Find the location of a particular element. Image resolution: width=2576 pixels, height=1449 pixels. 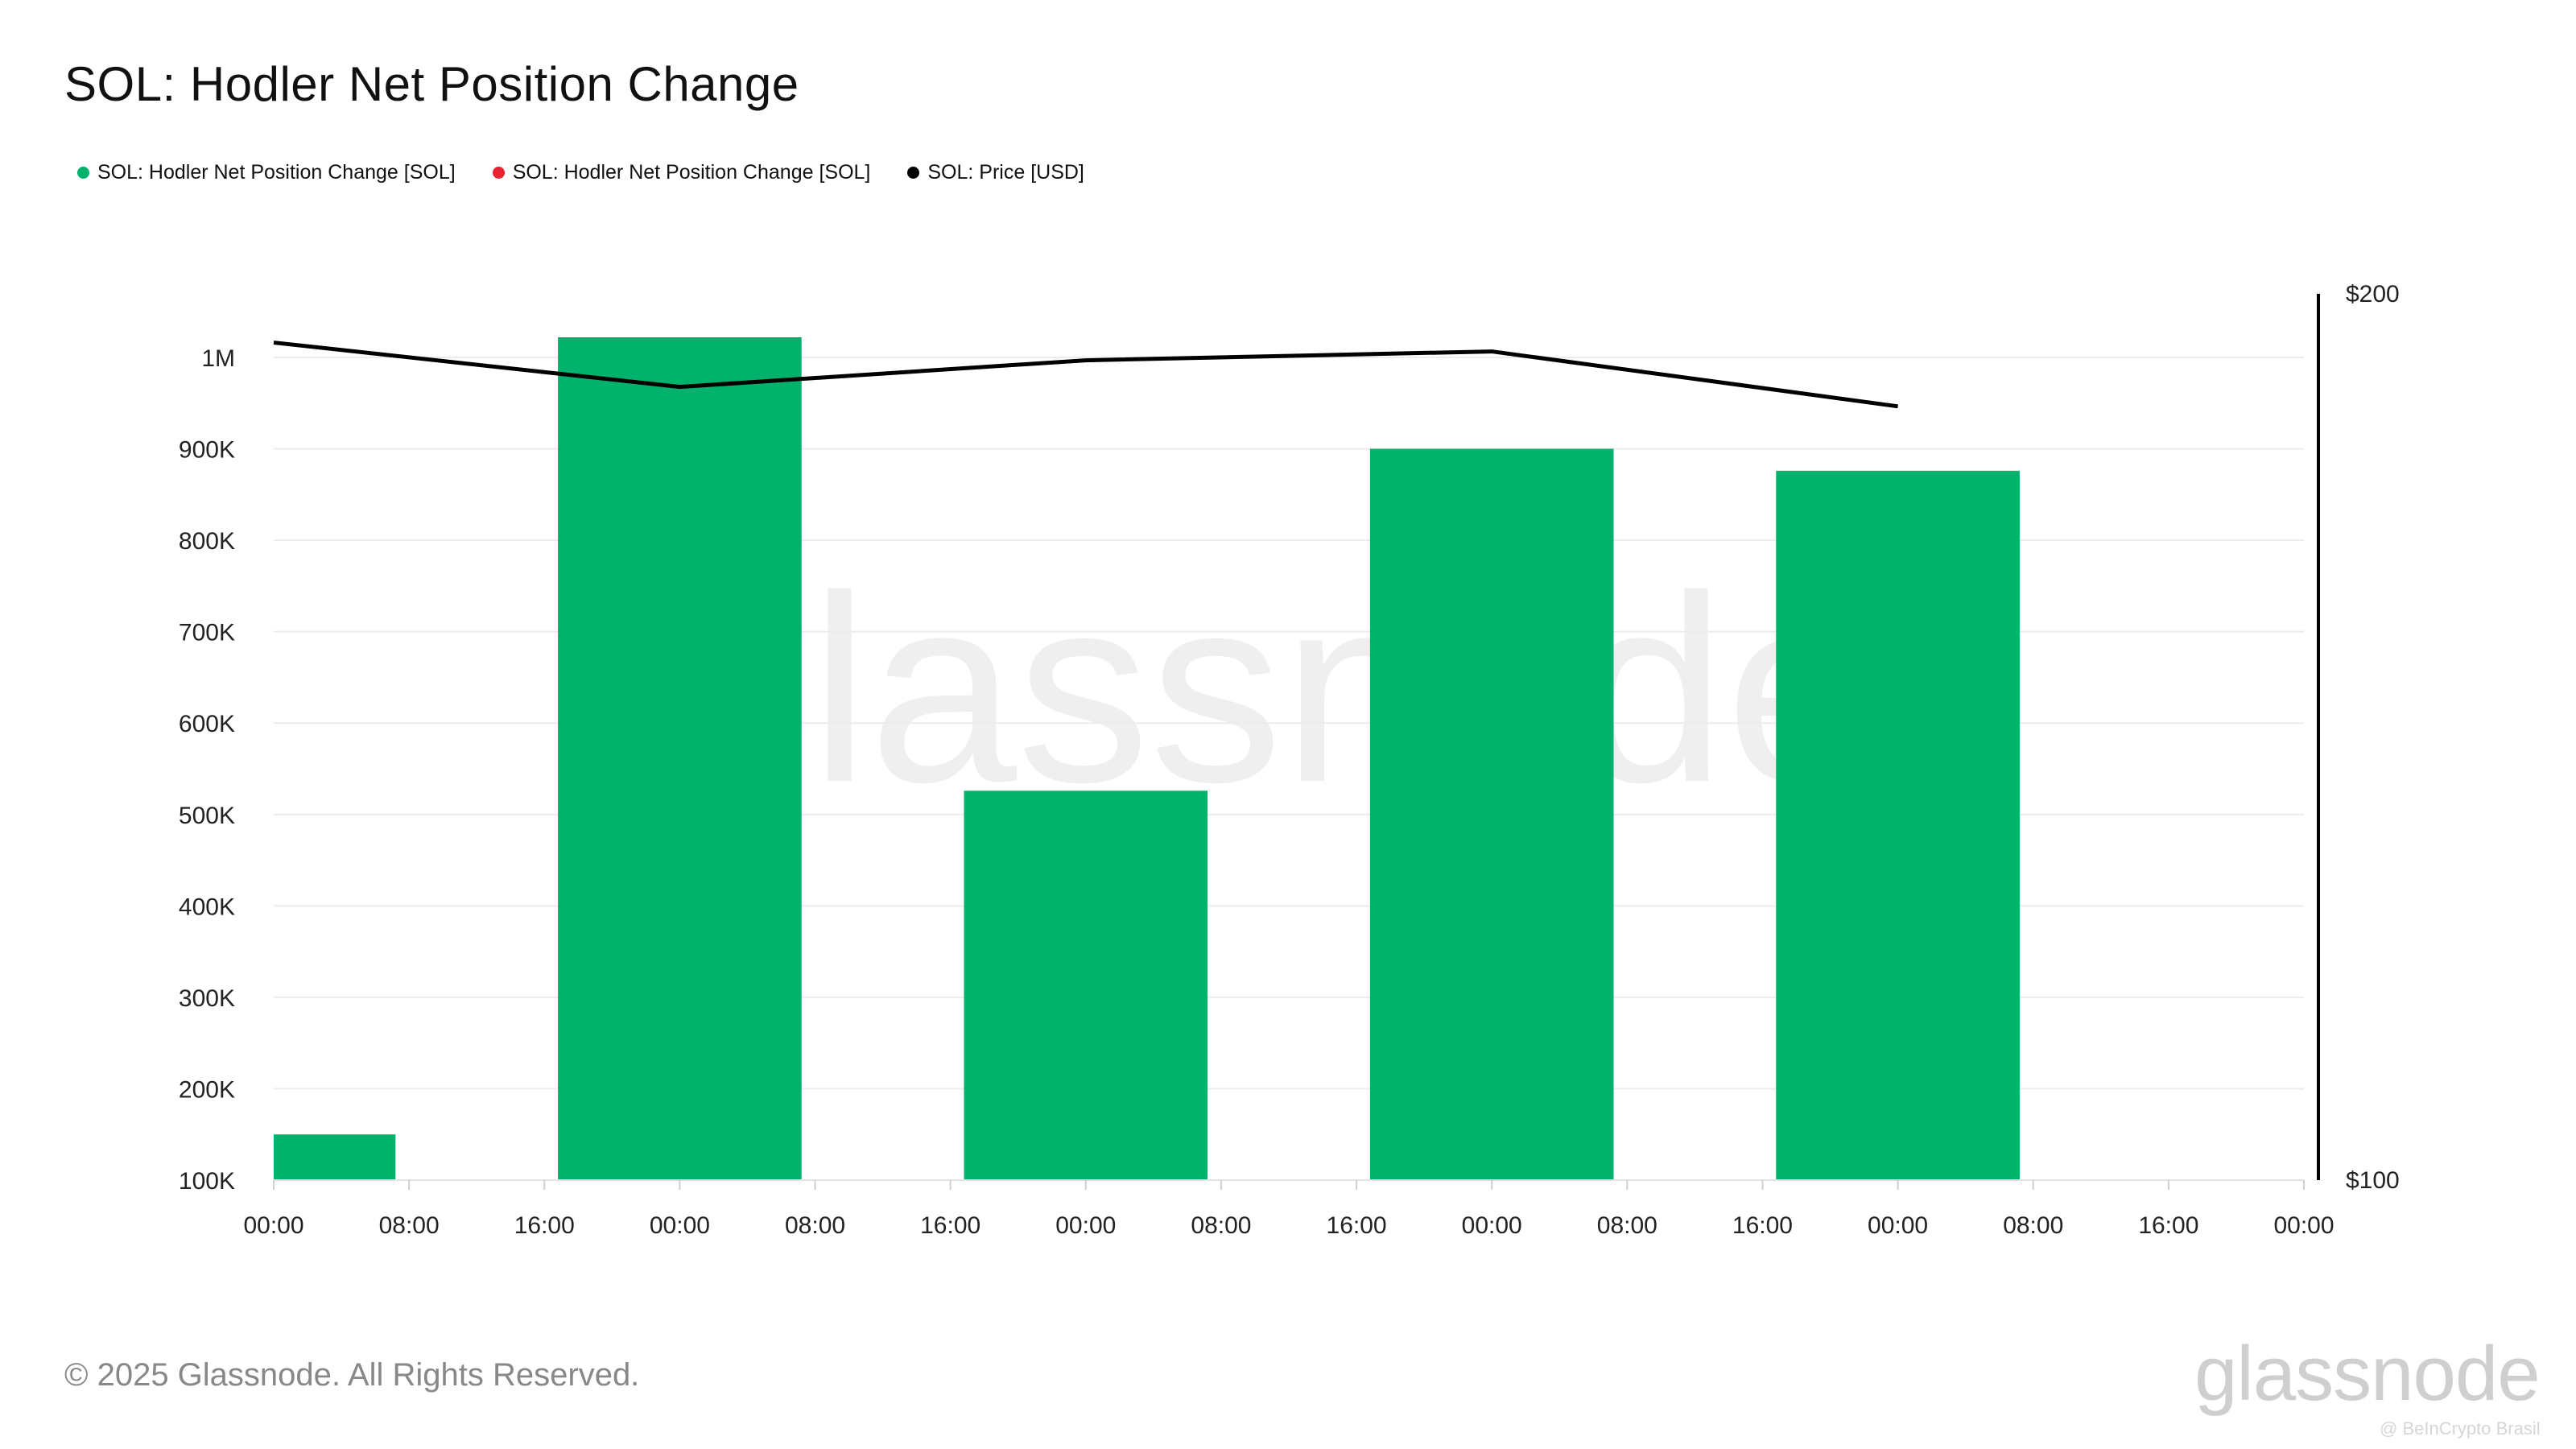

legend-item-red-bars: SOL: Hodler Net Position Change [SOL] is located at coordinates (681, 172).